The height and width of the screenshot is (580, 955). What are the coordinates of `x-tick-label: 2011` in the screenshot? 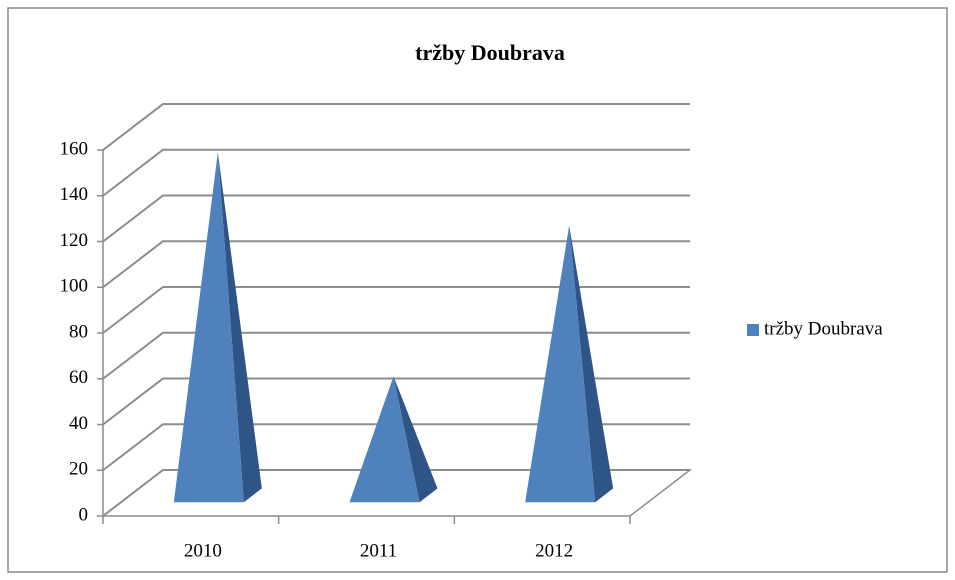 It's located at (378, 550).